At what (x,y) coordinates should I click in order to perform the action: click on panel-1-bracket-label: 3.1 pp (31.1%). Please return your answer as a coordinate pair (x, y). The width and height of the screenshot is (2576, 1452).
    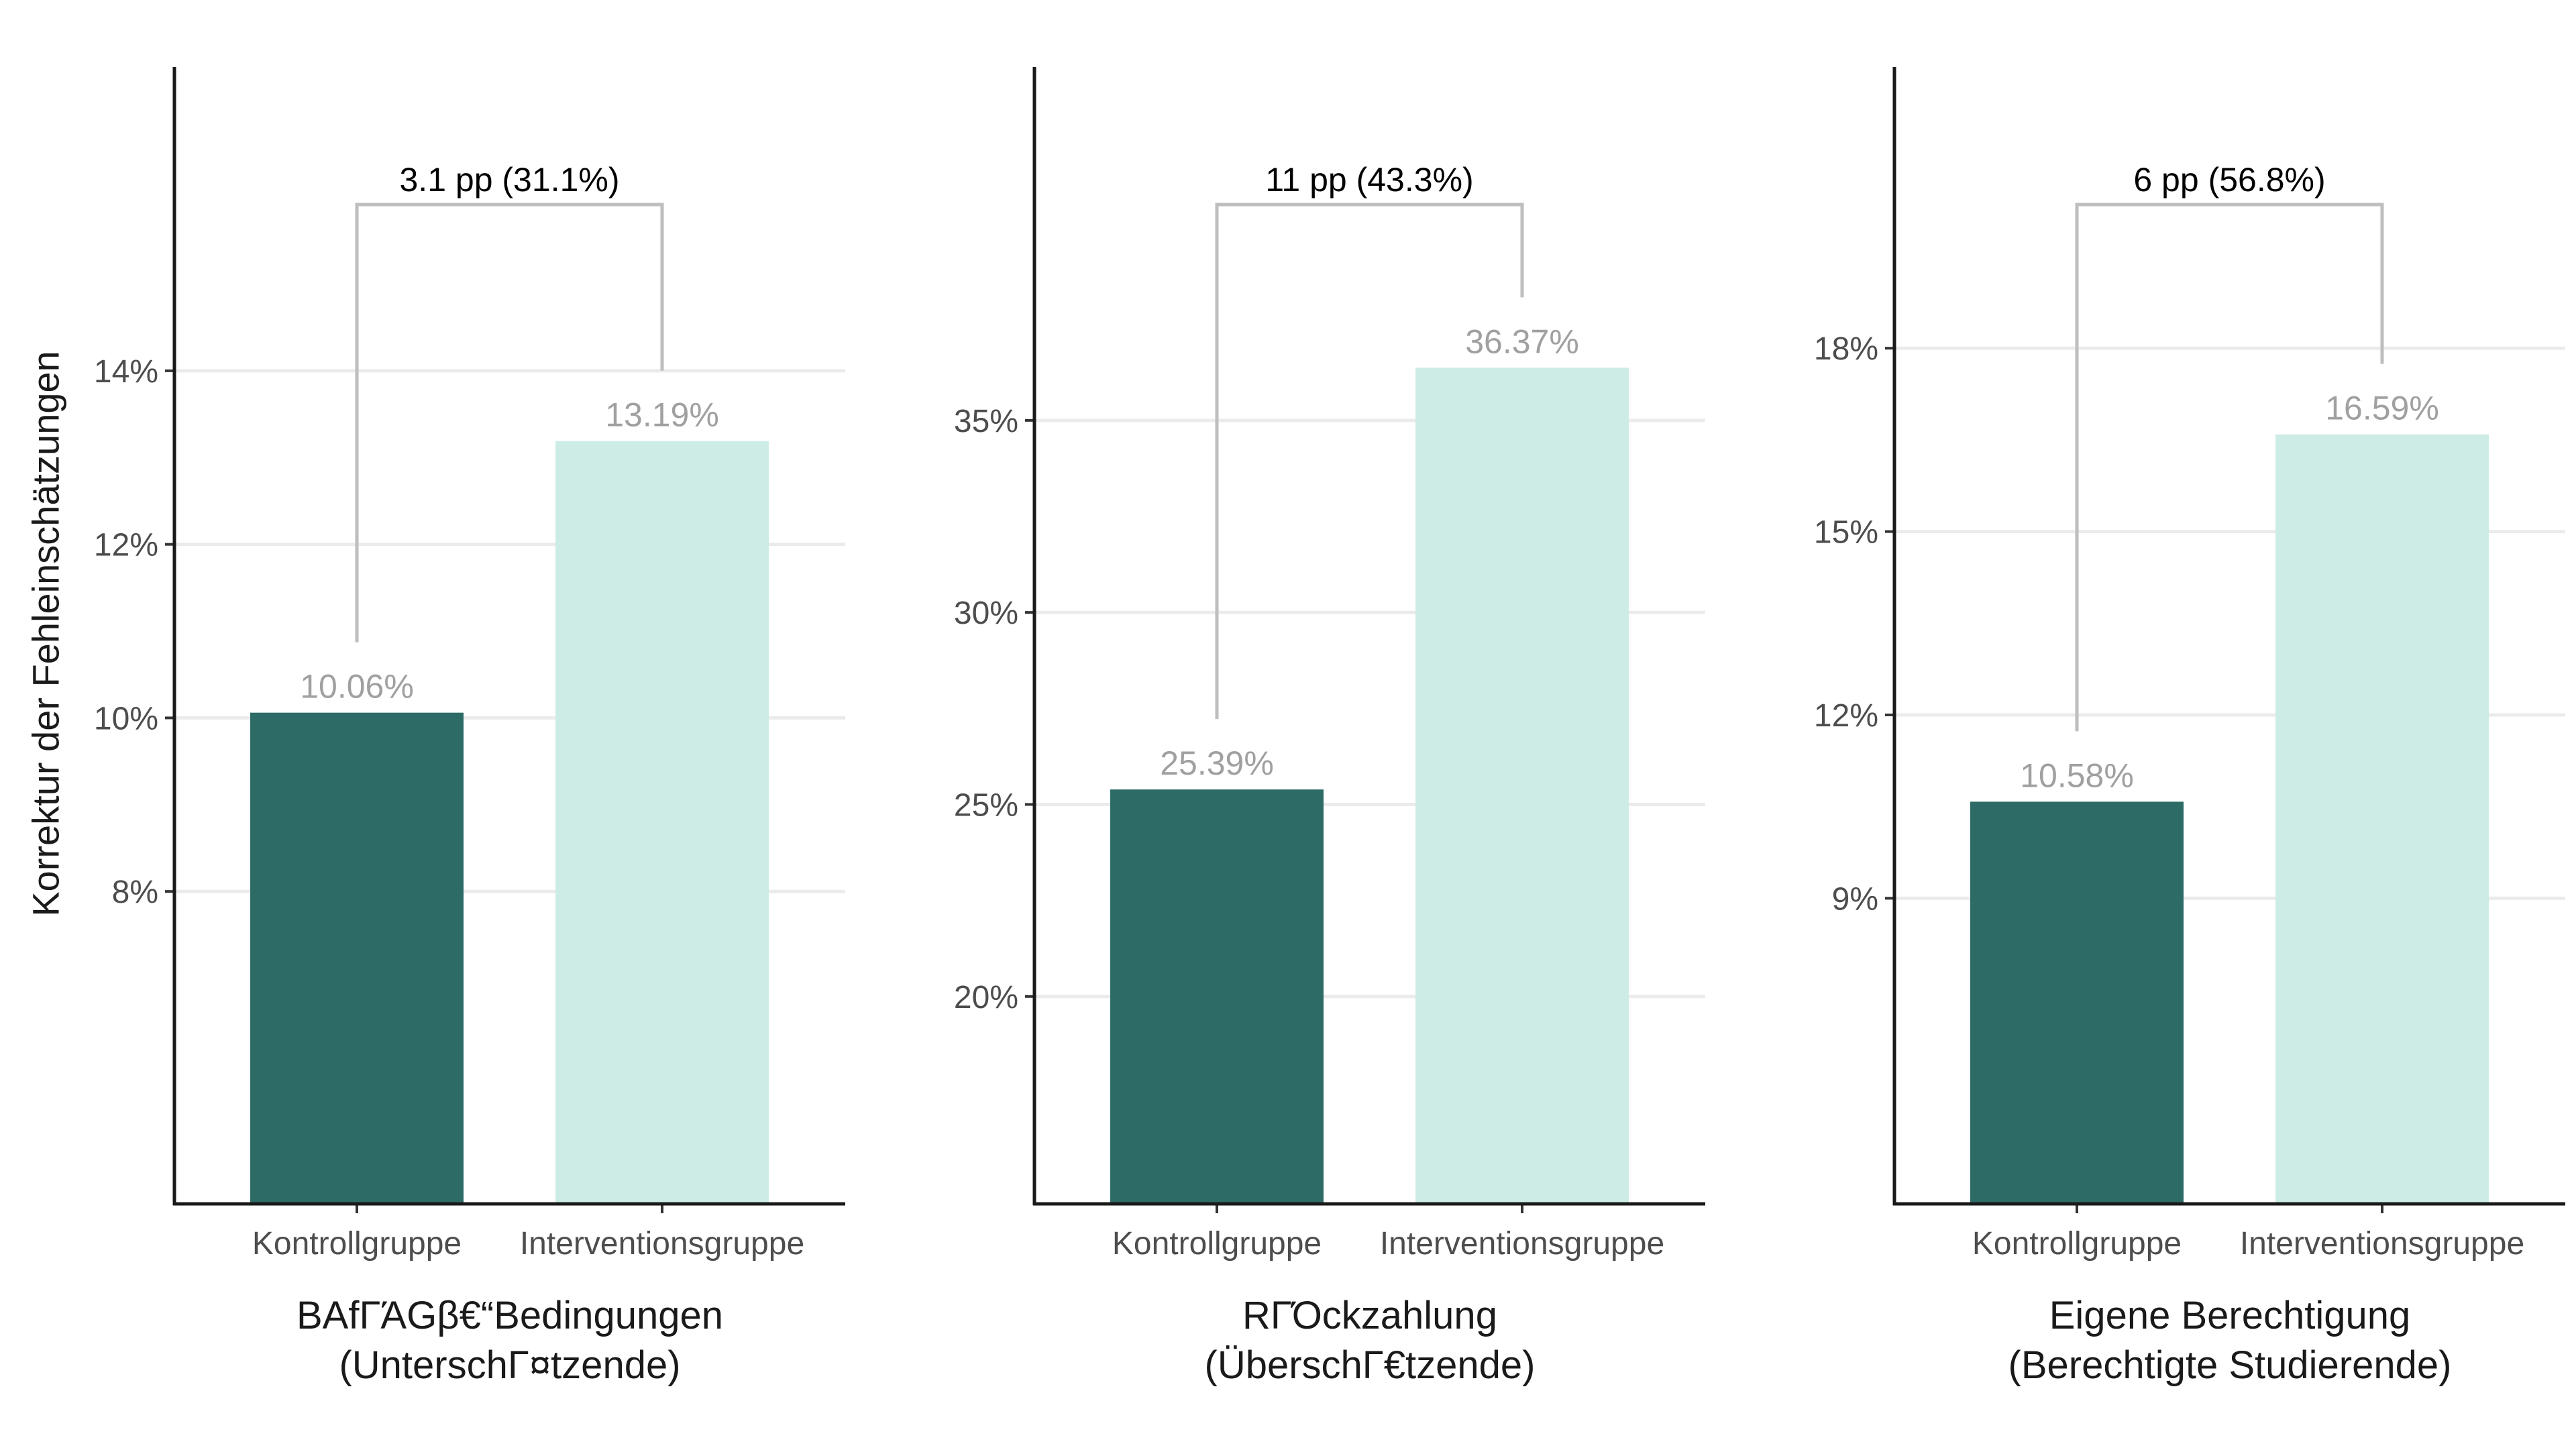
    Looking at the image, I should click on (510, 180).